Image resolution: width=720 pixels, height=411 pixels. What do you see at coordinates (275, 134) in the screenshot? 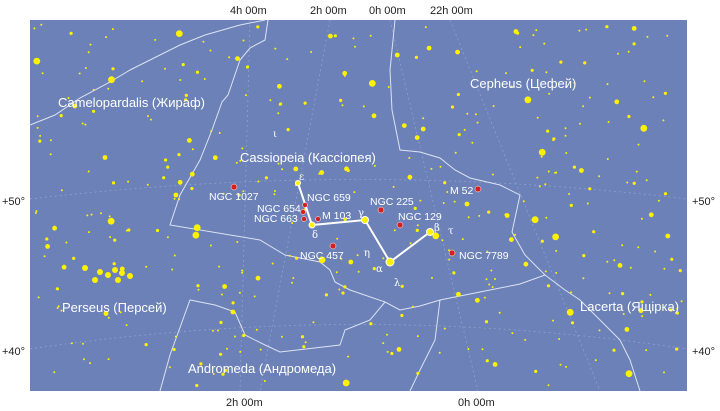
I see `greek-iota: ι` at bounding box center [275, 134].